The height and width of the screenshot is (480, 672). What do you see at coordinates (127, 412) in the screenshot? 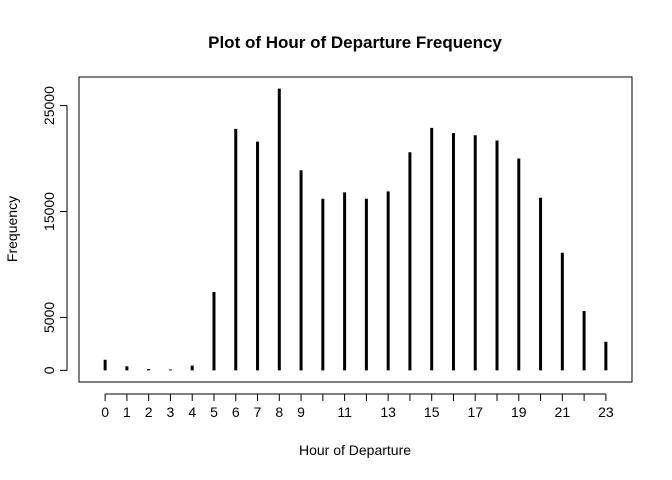
I see `x-tick-label: 1` at bounding box center [127, 412].